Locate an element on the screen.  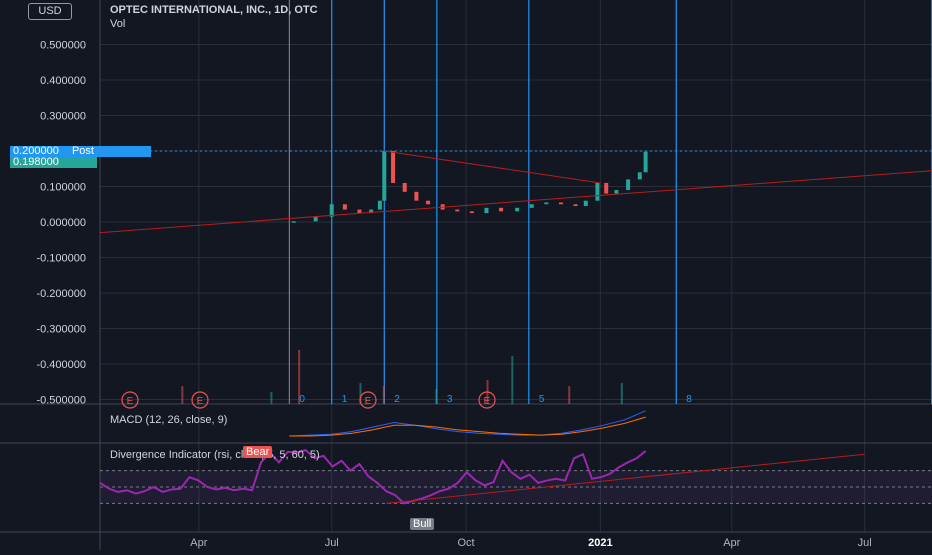
post-label: Post is located at coordinates (82, 151).